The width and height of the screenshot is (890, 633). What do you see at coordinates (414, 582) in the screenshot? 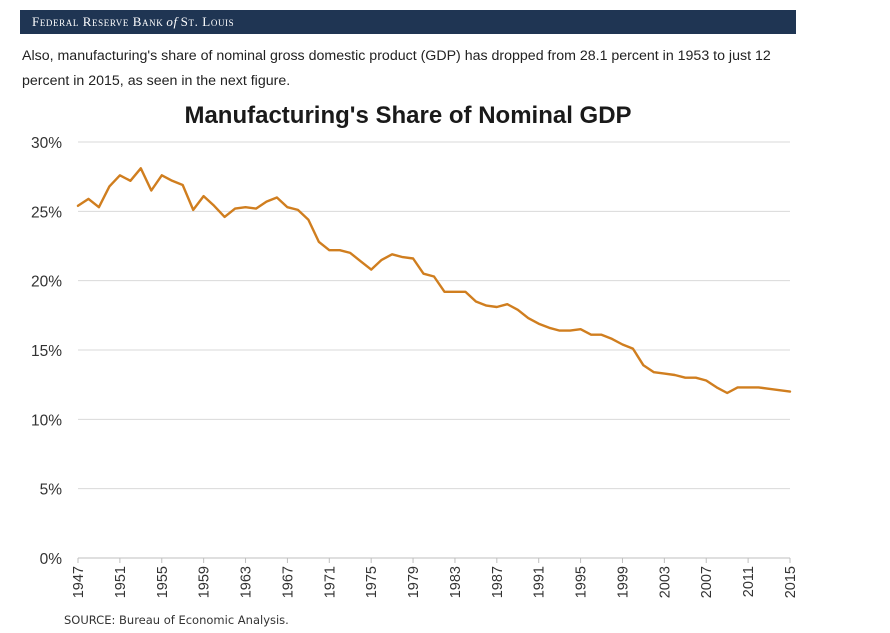
I see `x-tick-label: 1979` at bounding box center [414, 582].